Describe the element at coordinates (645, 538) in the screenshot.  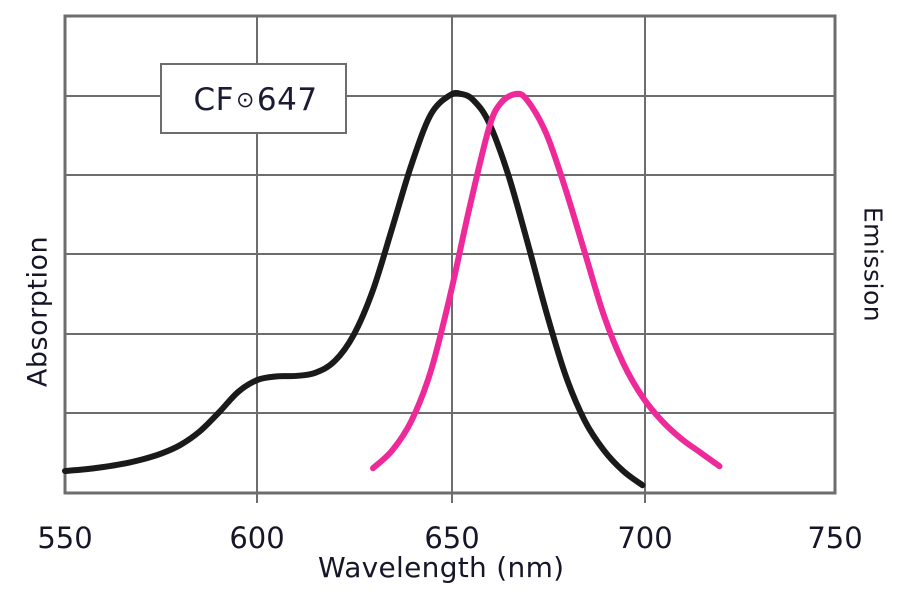
I see `x-tick-700: 700` at that location.